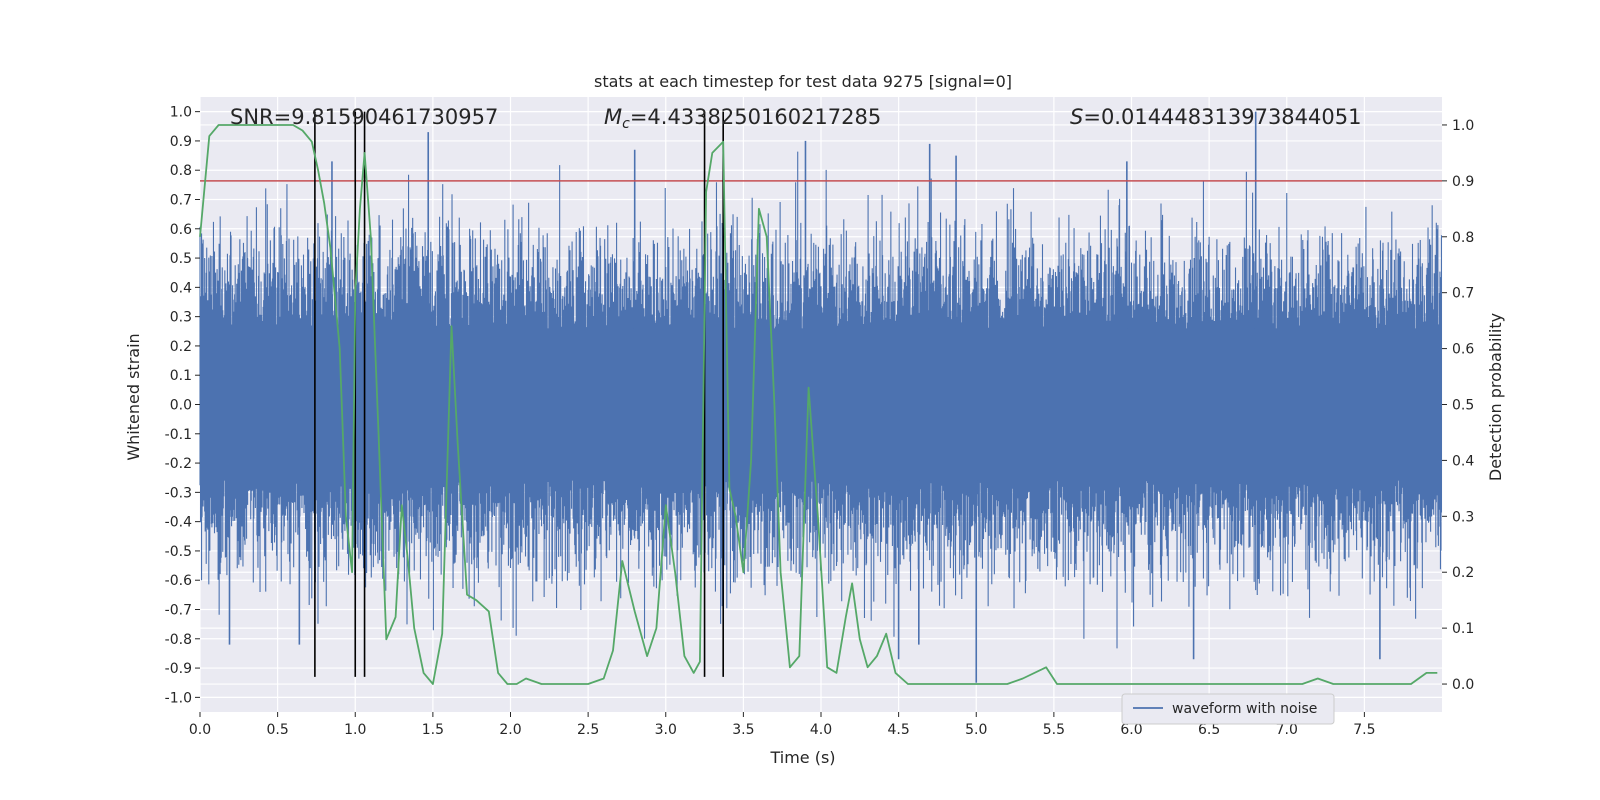 The image size is (1600, 800). What do you see at coordinates (178, 640) in the screenshot?
I see `y-tick-label: -0.8` at bounding box center [178, 640].